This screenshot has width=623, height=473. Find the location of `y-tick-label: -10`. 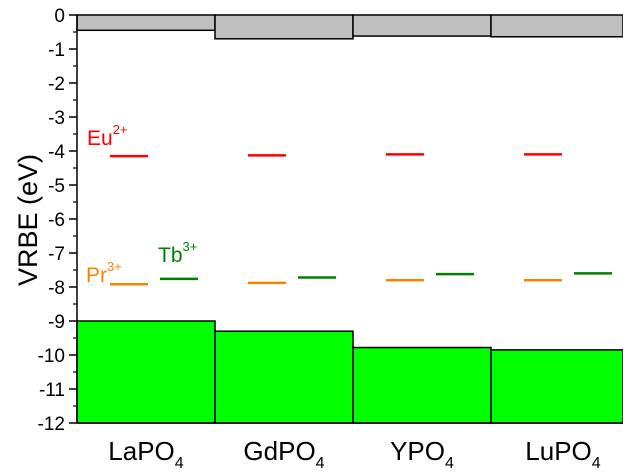

y-tick-label: -10 is located at coordinates (51, 356).